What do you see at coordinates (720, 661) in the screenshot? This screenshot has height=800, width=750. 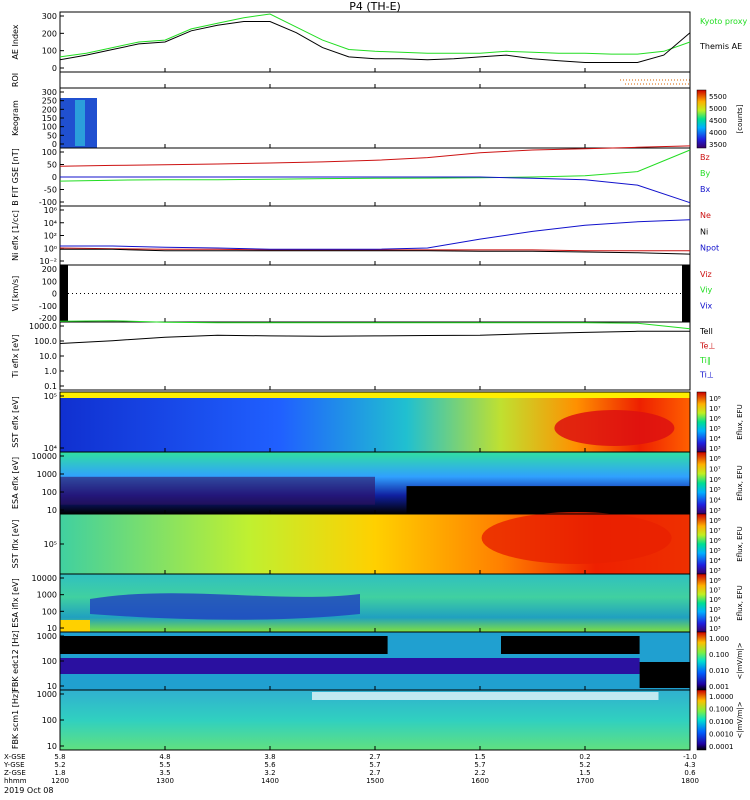 I see `colorbar-fbk_e: 1.000 0.100 0.010 0.001 <|mV/m|>` at bounding box center [720, 661].